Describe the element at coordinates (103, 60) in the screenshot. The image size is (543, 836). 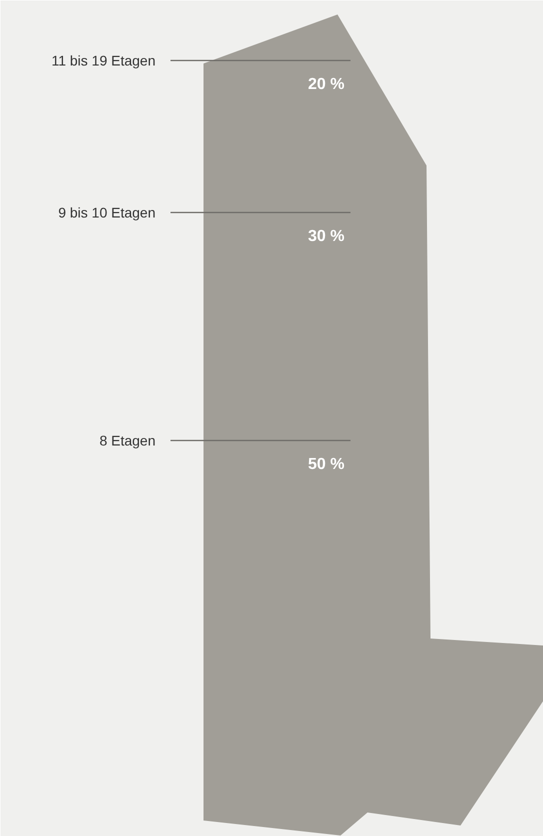
I see `category-label: 11 bis 19 Etagen` at that location.